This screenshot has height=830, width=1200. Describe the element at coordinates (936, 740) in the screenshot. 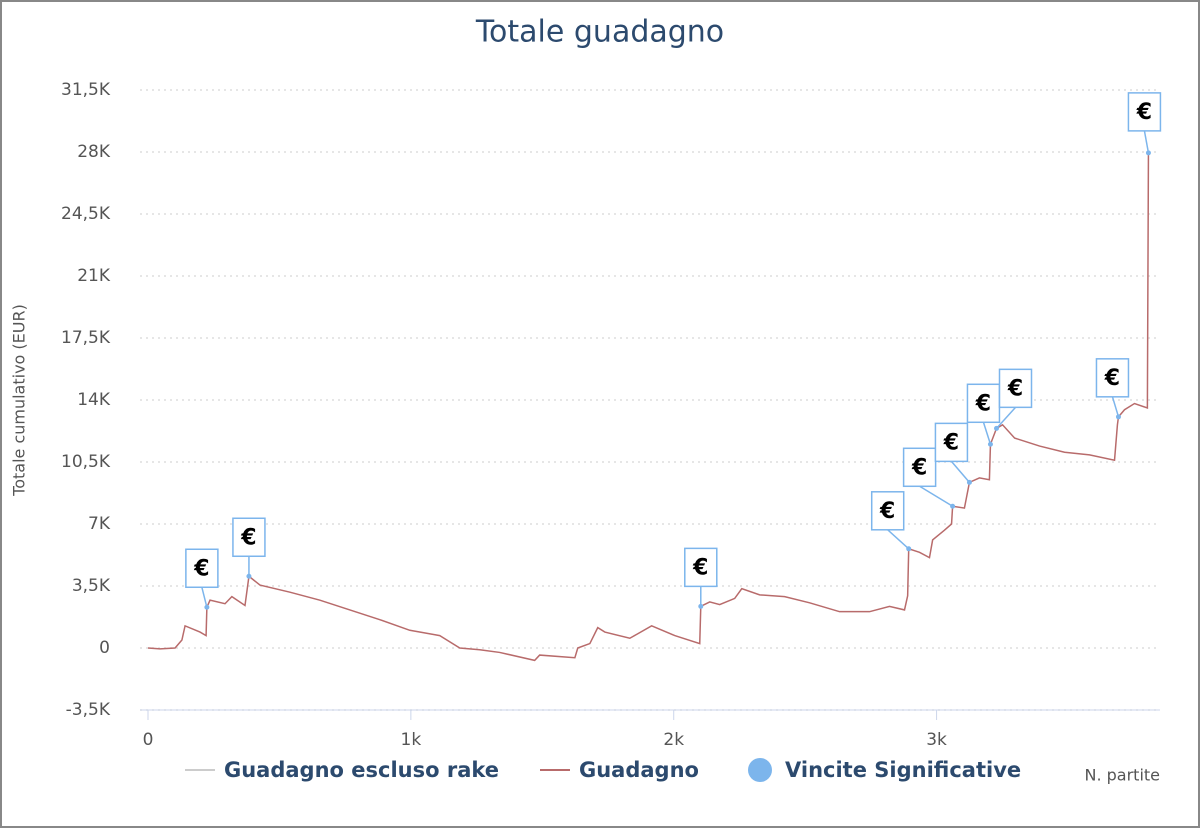

I see `x-tick-label: 3k` at that location.